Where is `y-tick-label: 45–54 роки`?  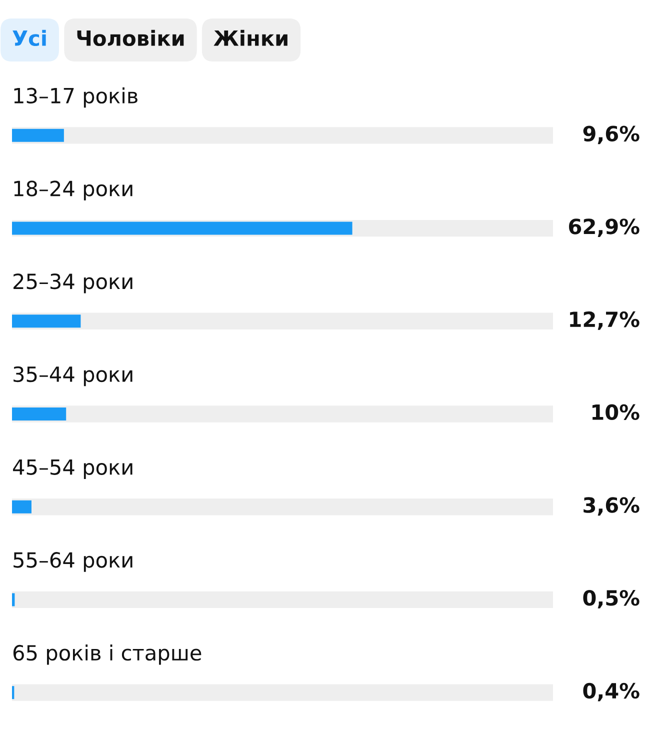 y-tick-label: 45–54 роки is located at coordinates (72, 469).